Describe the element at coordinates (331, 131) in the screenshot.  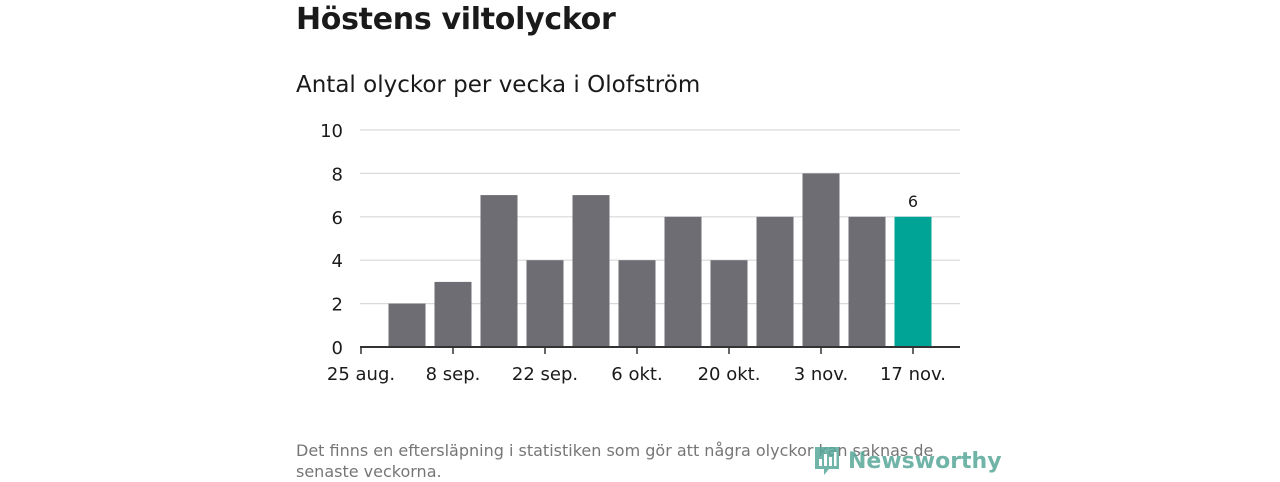
I see `y-tick-label: 10` at that location.